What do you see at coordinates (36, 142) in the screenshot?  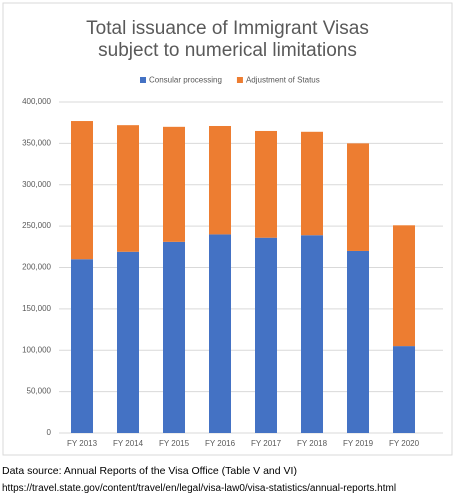 I see `y-tick-label: 350,000` at bounding box center [36, 142].